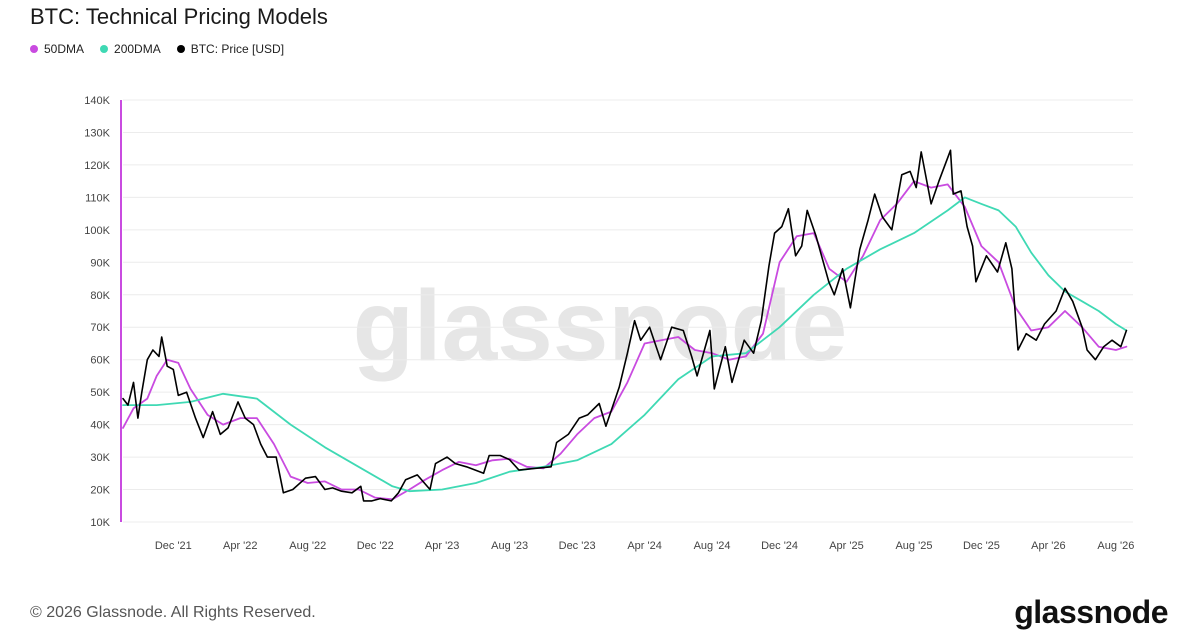 The width and height of the screenshot is (1200, 631). What do you see at coordinates (913, 546) in the screenshot?
I see `x-tick-label: Aug '25` at bounding box center [913, 546].